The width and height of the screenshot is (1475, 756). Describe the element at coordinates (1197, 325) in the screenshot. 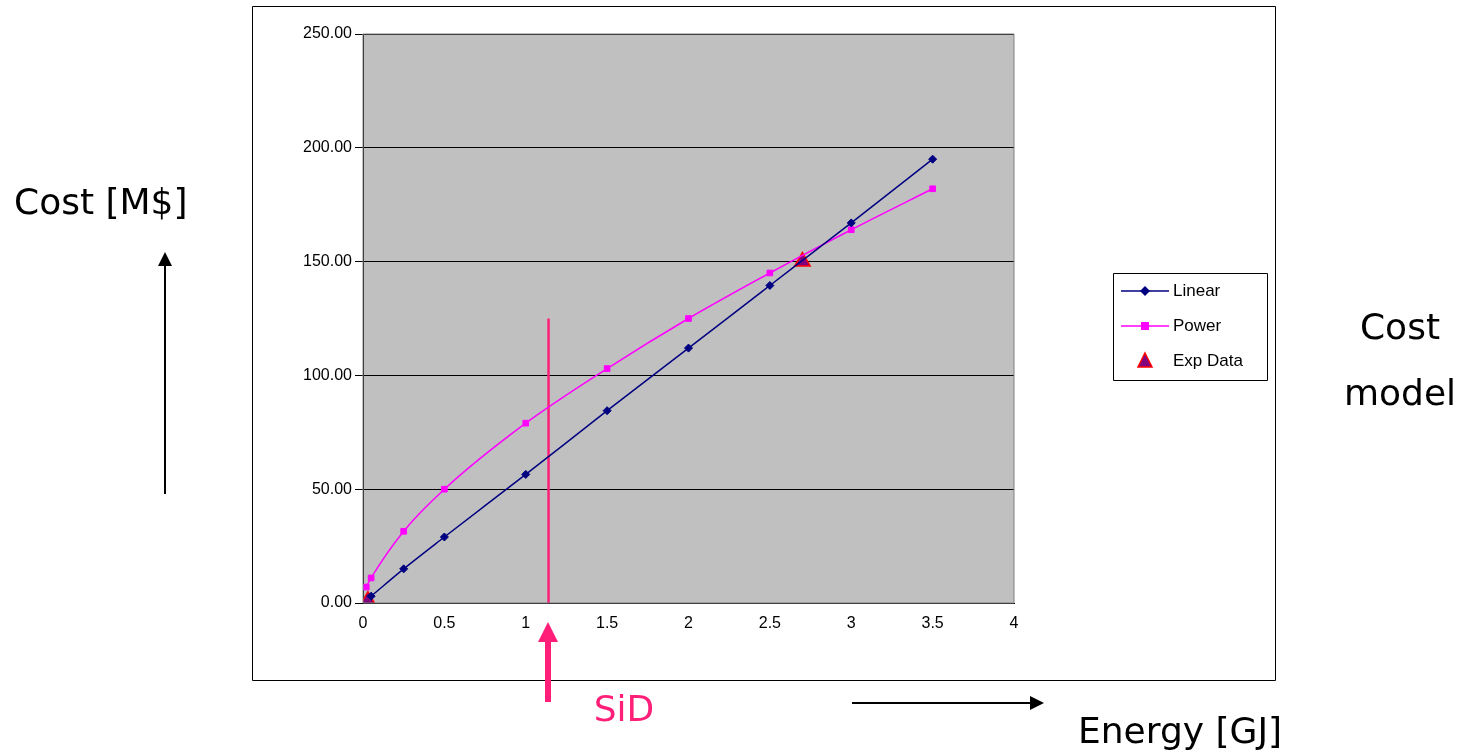

I see `legend-label: Power` at that location.